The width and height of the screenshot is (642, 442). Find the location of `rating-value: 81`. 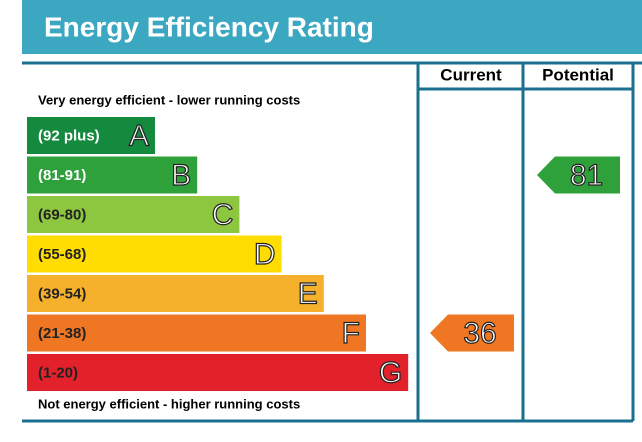

rating-value: 81 is located at coordinates (586, 175).